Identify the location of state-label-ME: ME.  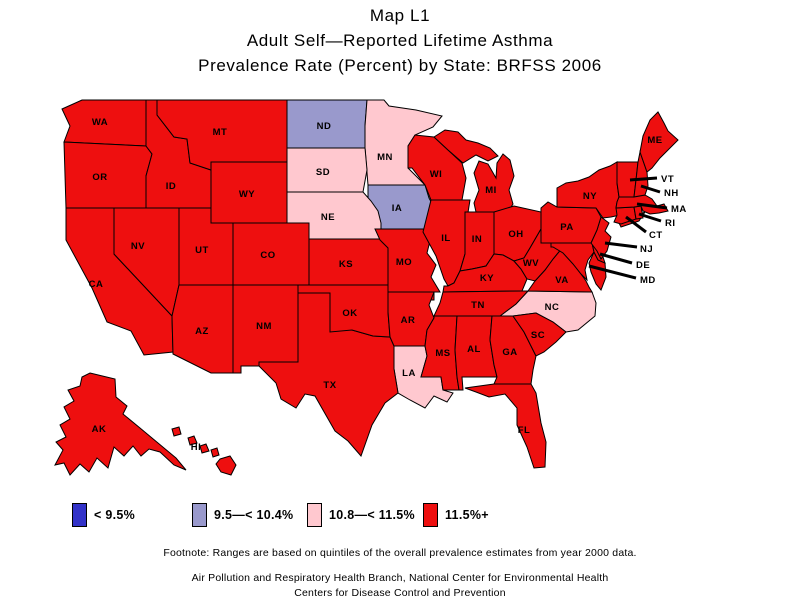
(654, 140).